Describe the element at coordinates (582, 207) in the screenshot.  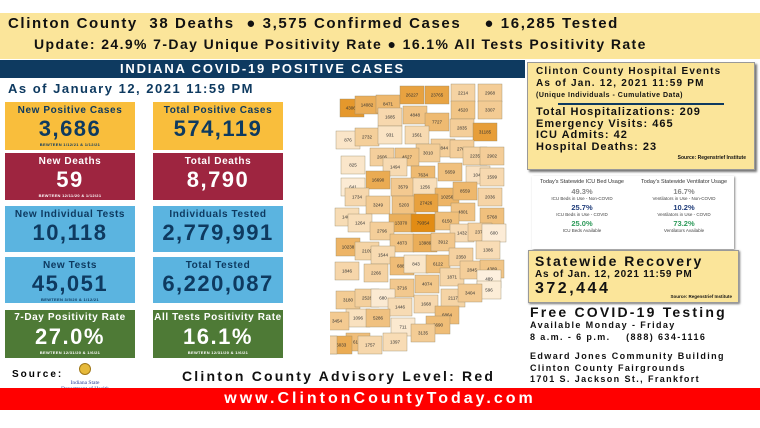
I see `usage-percent: 25.7%` at that location.